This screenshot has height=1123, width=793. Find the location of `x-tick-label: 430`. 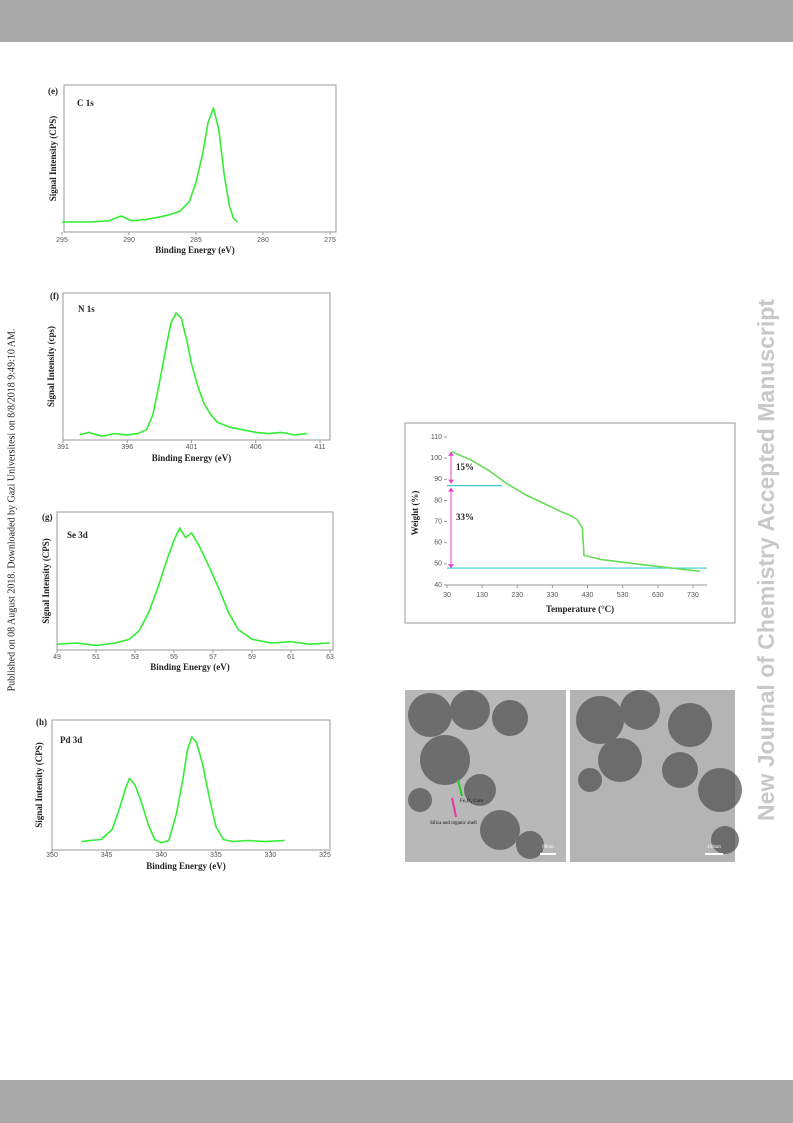

x-tick-label: 430 is located at coordinates (588, 595).